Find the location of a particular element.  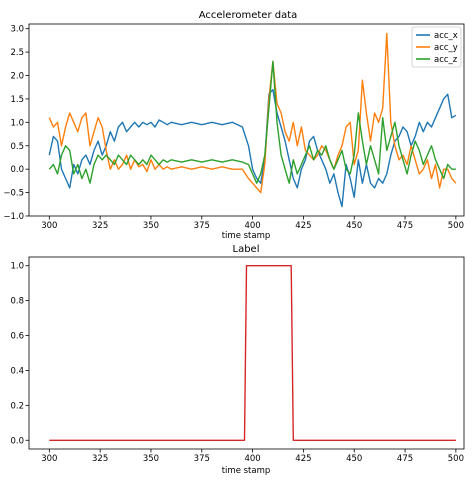

y-tick-label: 0.6 is located at coordinates (17, 337).